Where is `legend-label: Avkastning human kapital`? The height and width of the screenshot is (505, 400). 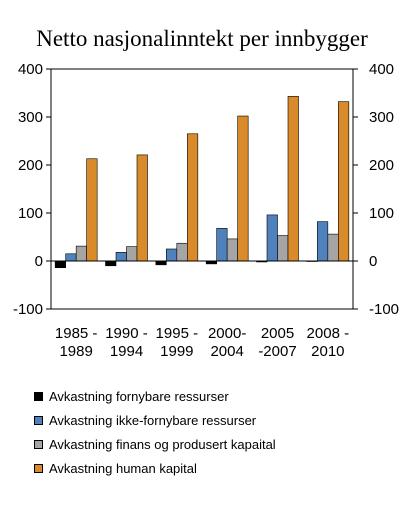
legend-label: Avkastning human kapital is located at coordinates (123, 468).